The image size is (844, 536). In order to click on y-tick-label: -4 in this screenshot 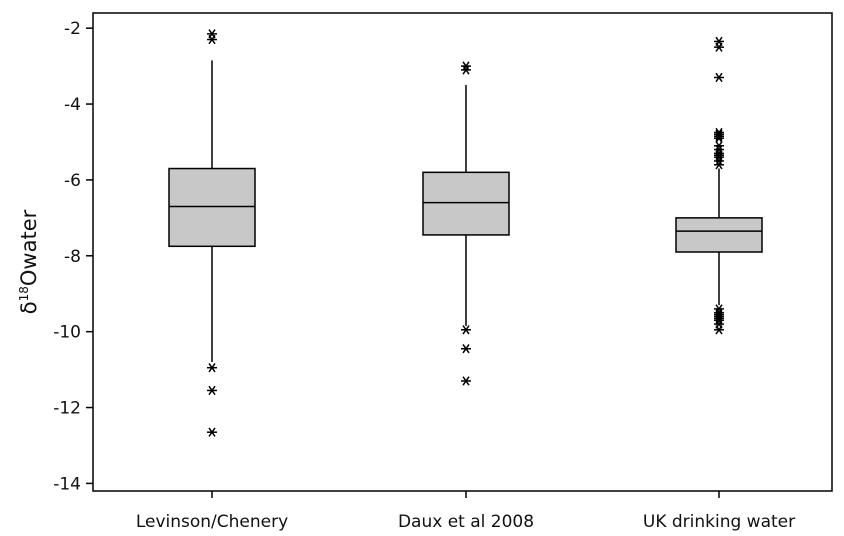, I will do `click(72, 105)`.